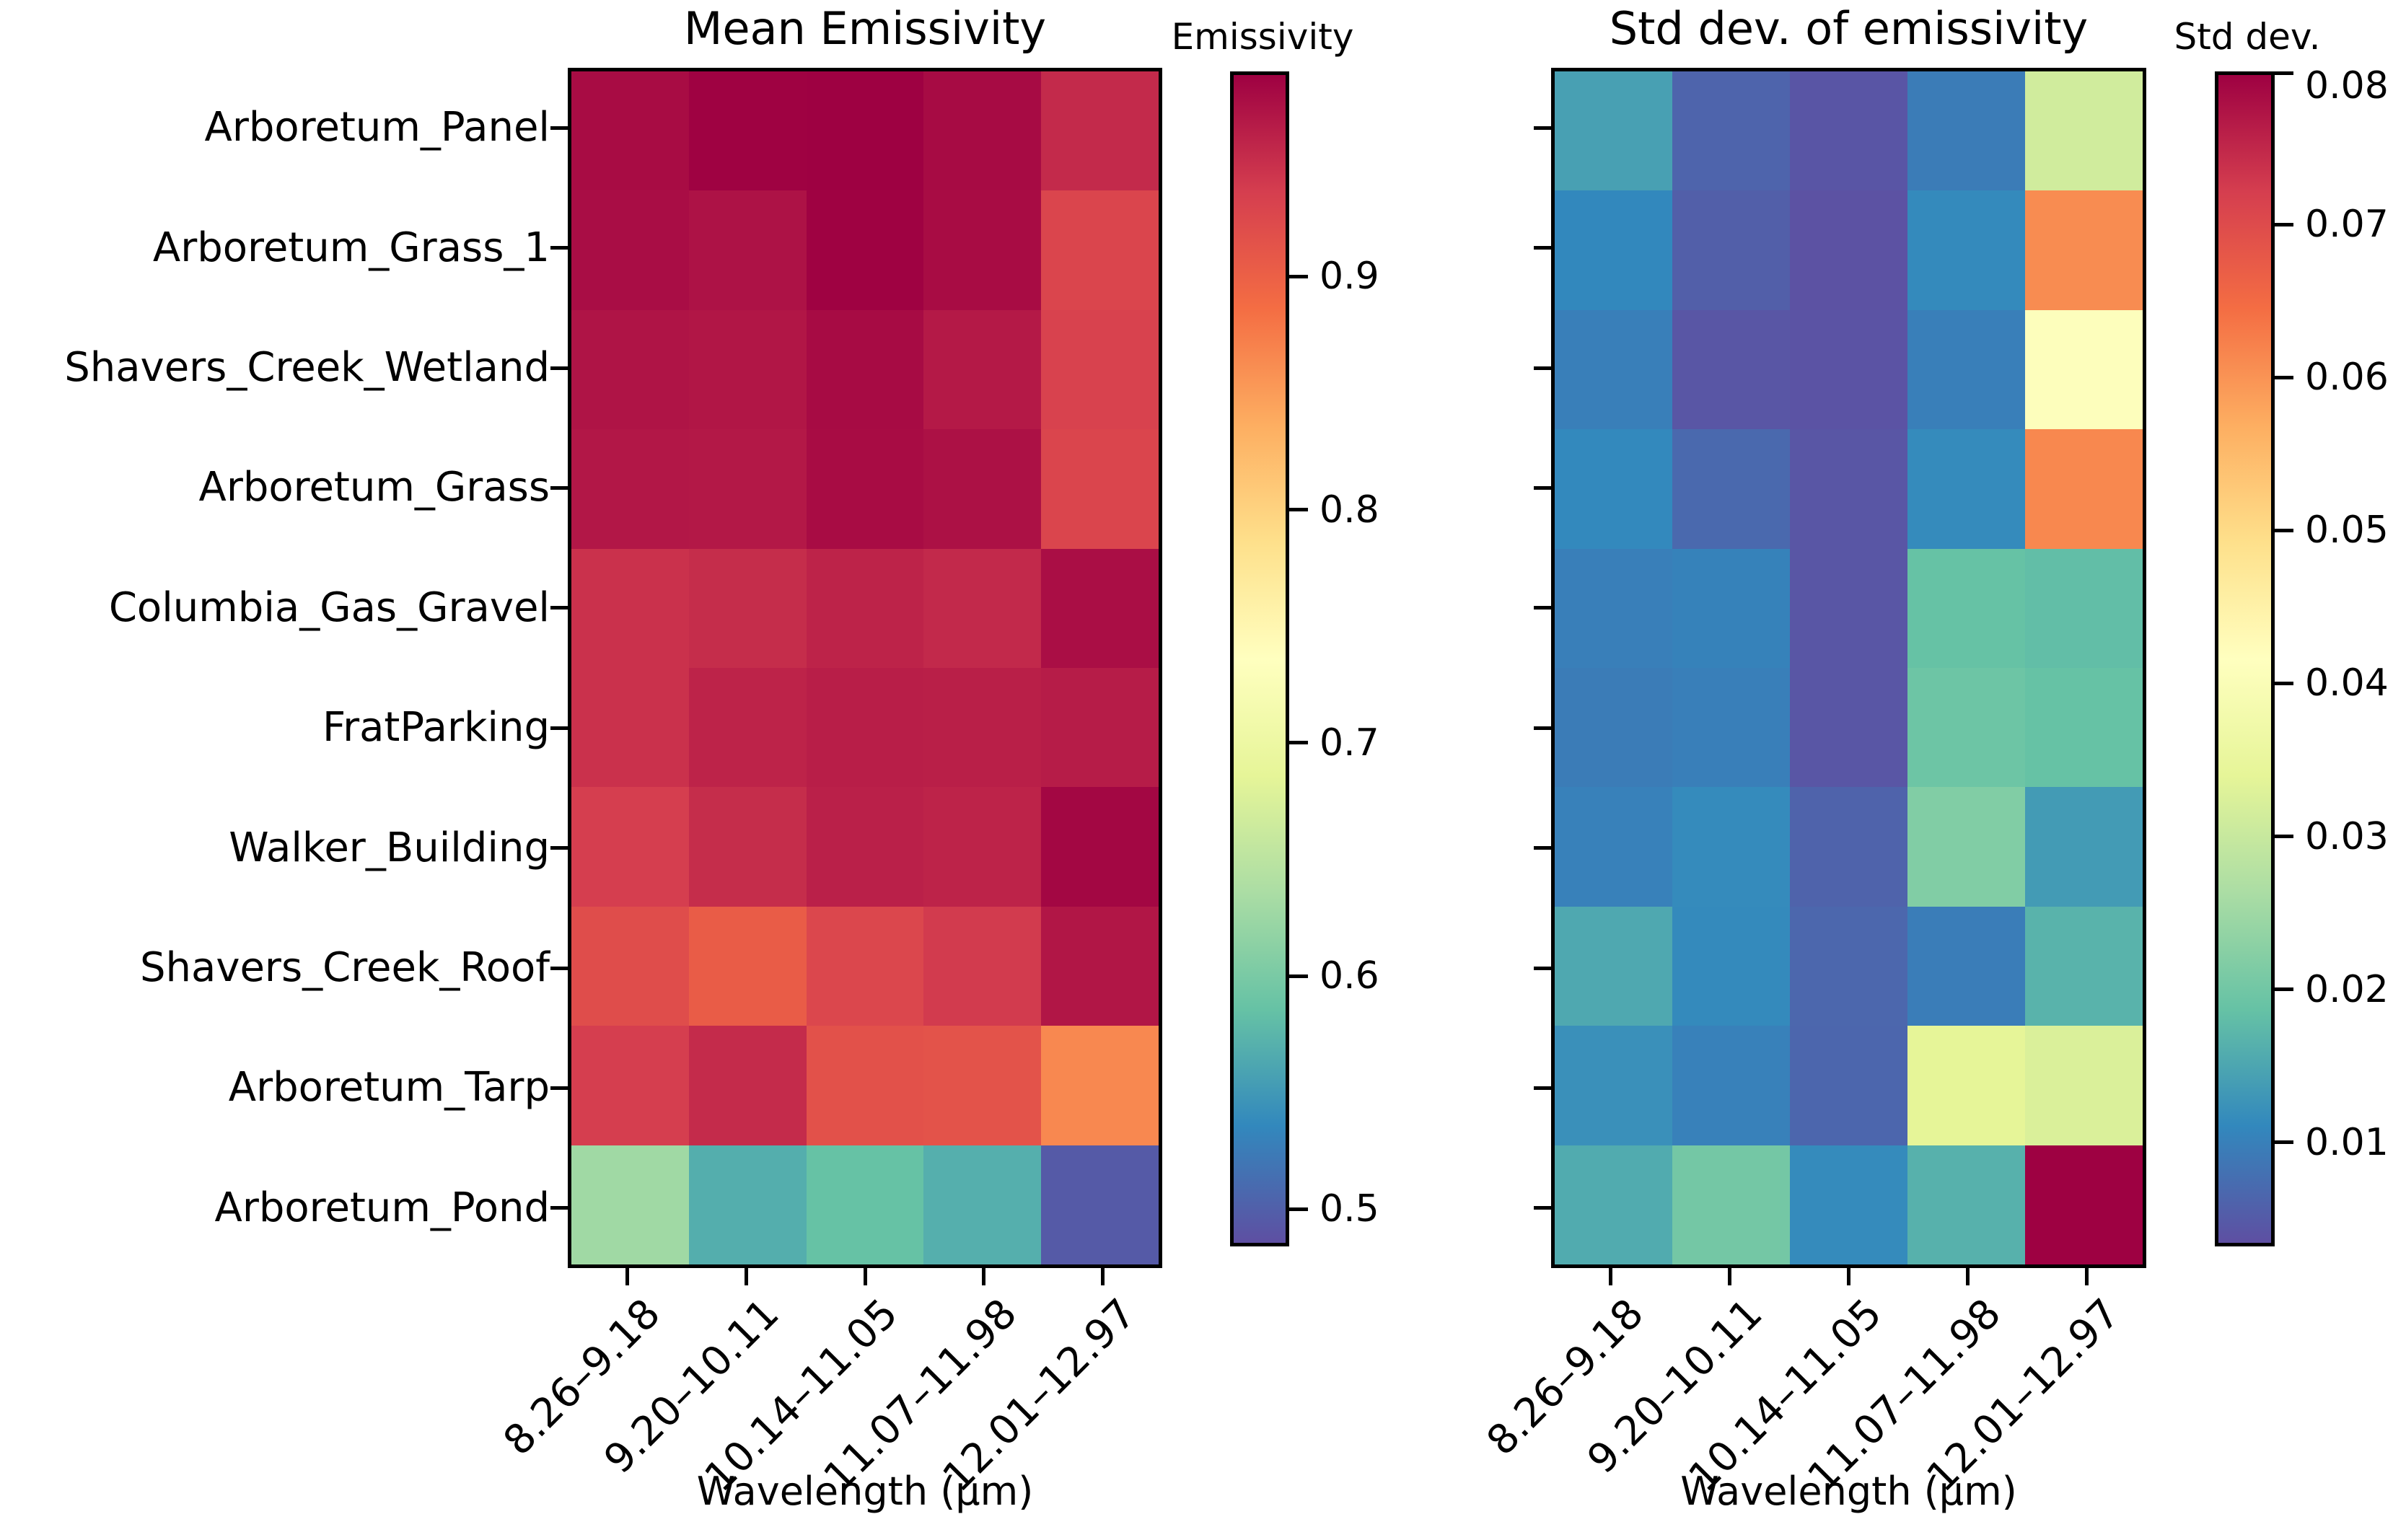 This screenshot has width=2393, height=1540. What do you see at coordinates (2347, 531) in the screenshot?
I see `colorbar-tick-label: 0.05` at bounding box center [2347, 531].